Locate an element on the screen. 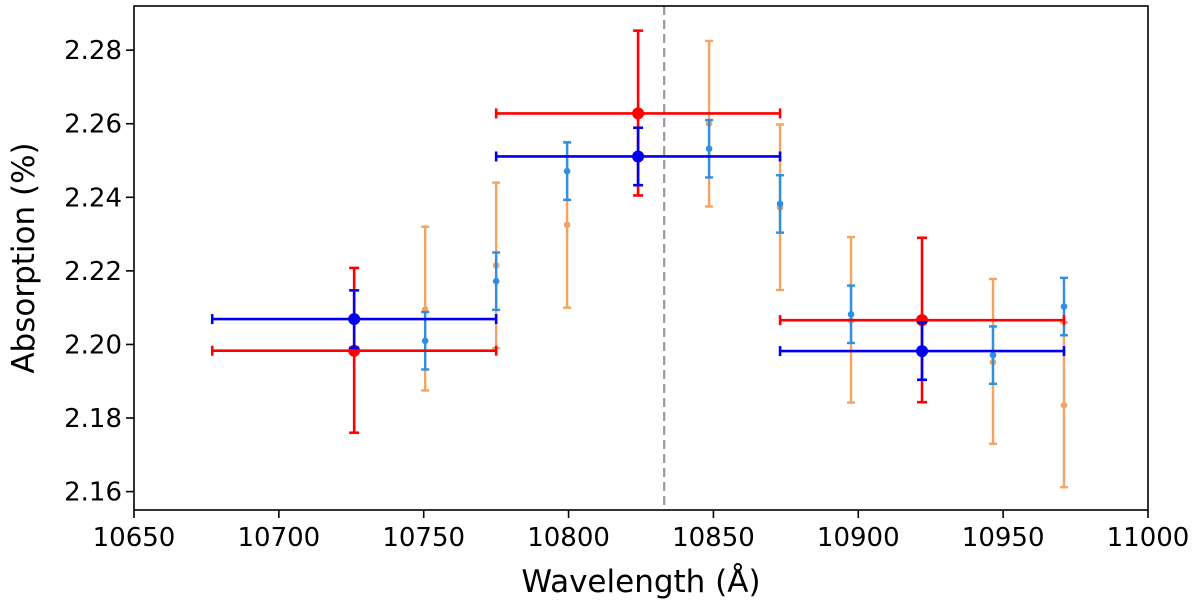 The height and width of the screenshot is (607, 1200). x-tick-label: 10750 is located at coordinates (423, 538).